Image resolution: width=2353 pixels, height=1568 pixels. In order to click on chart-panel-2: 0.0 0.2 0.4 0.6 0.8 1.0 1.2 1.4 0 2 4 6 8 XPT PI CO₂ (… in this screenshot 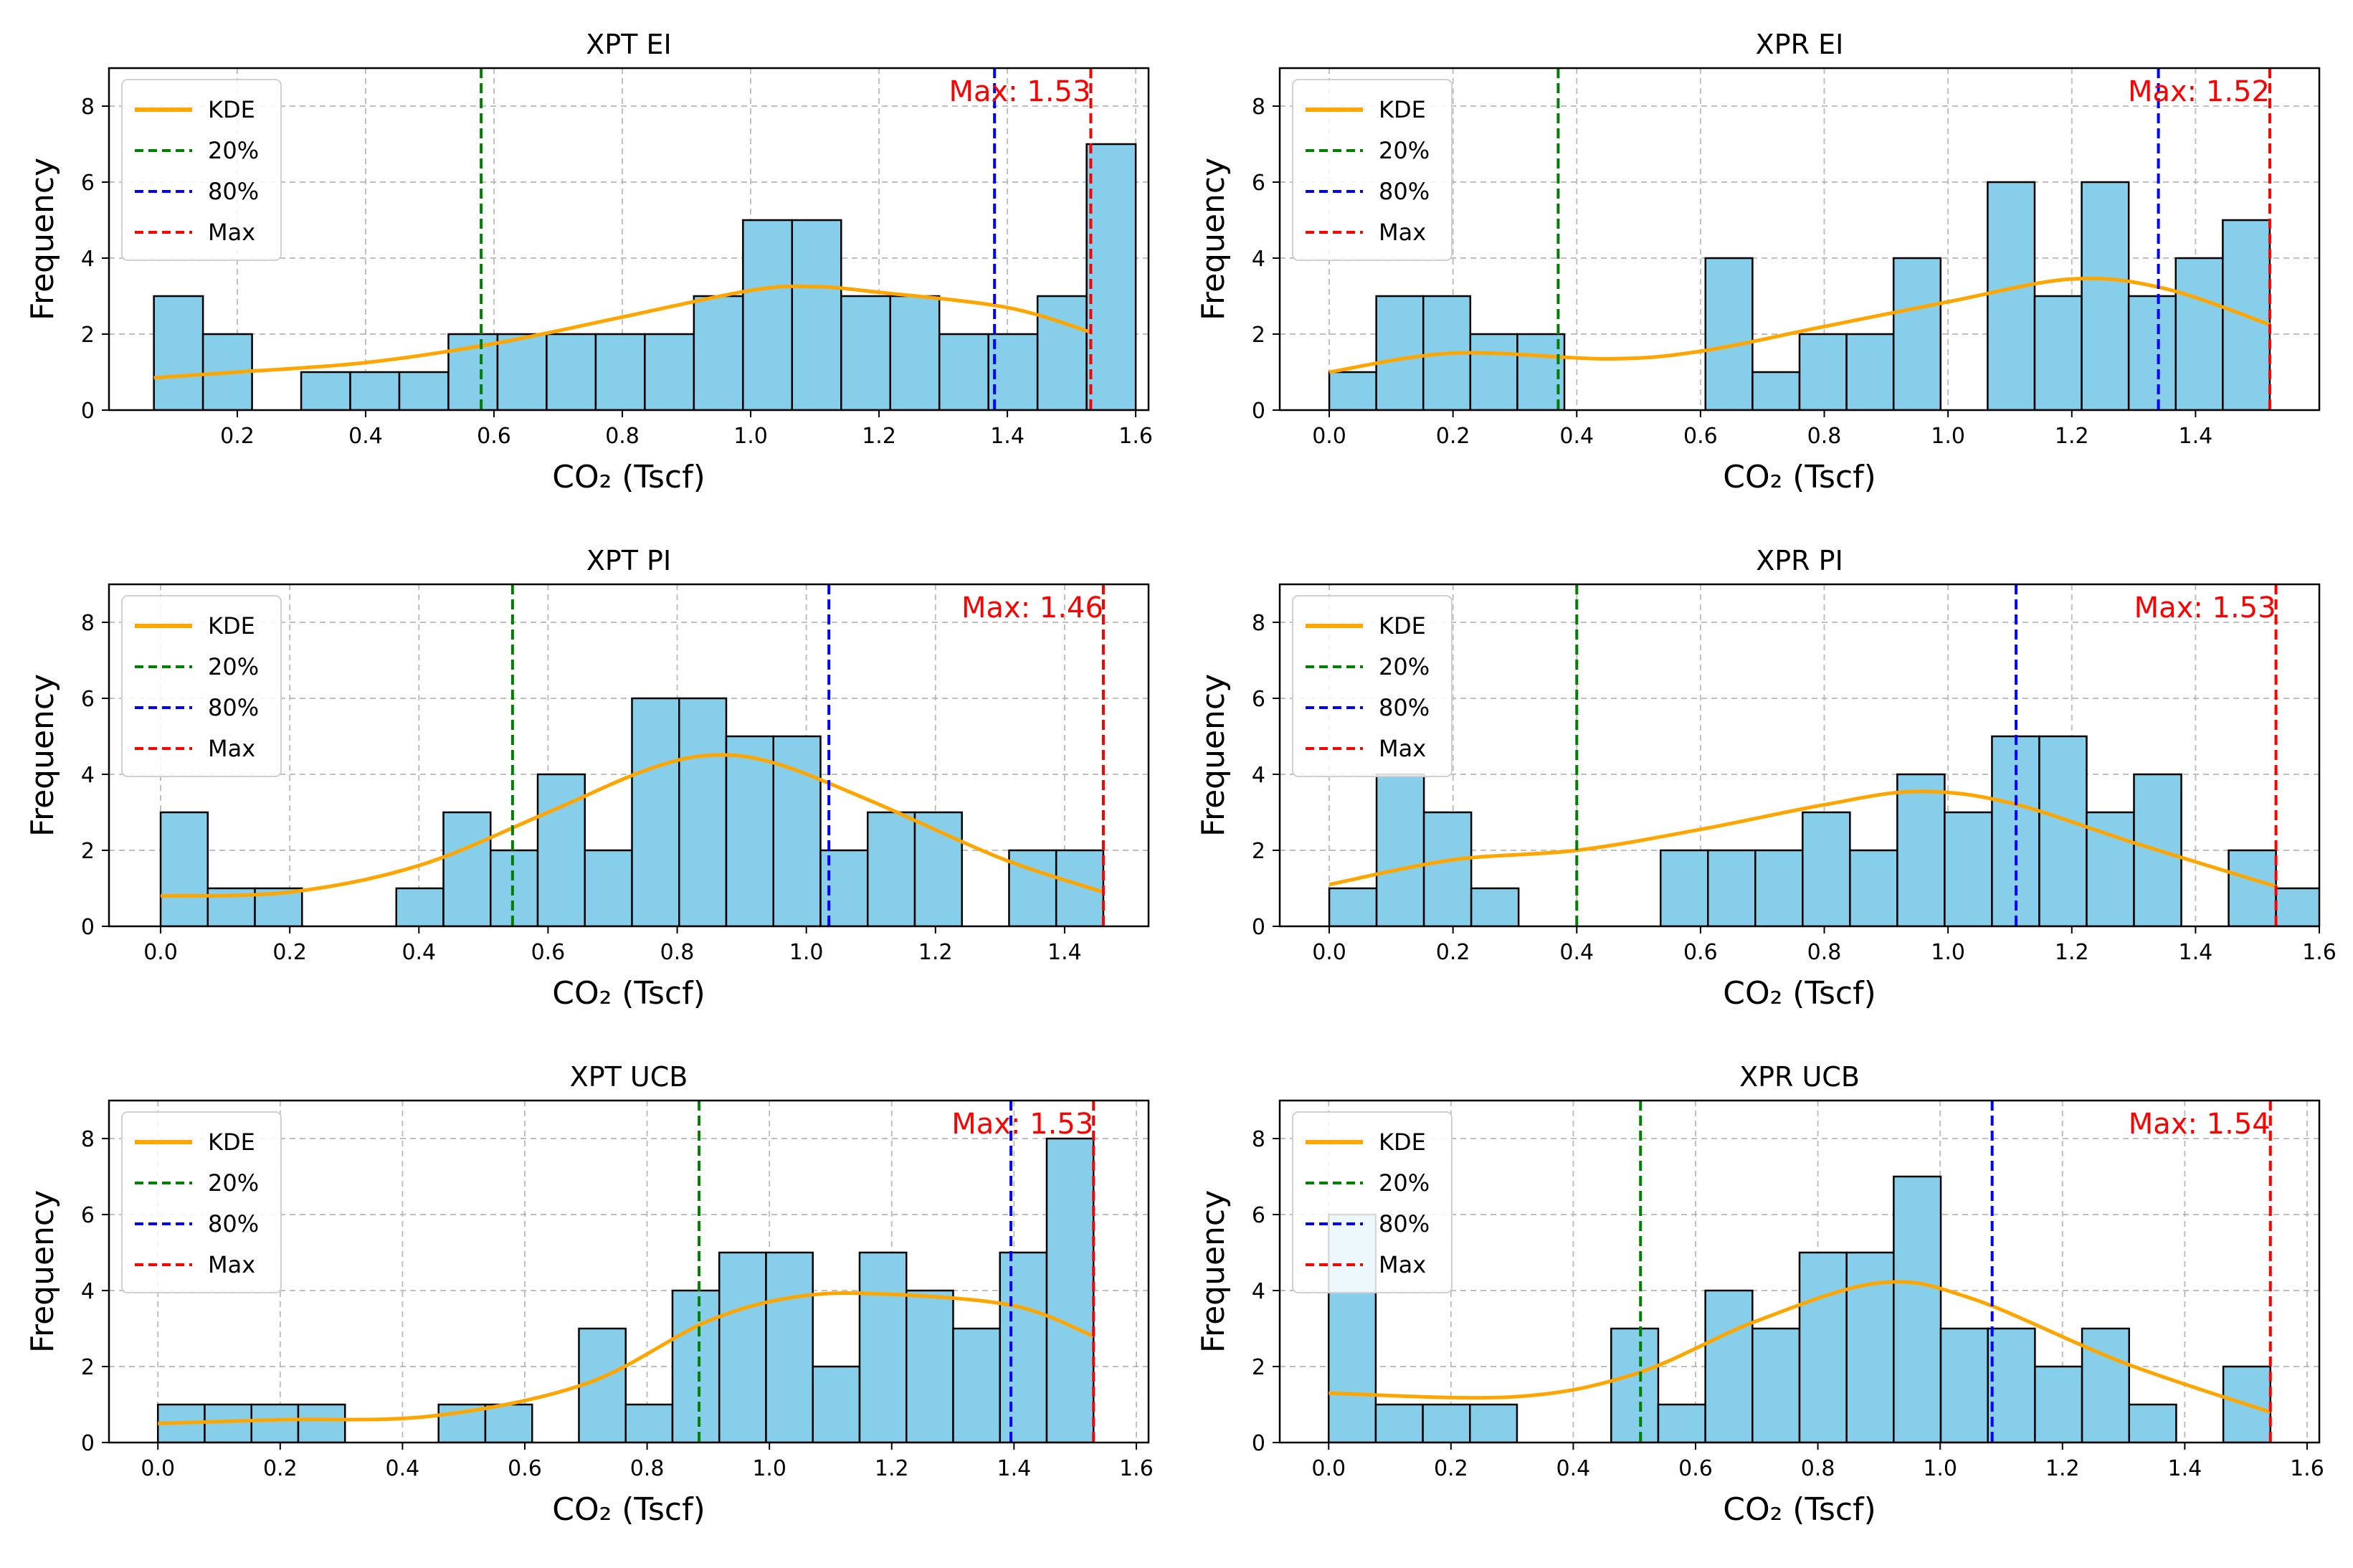, I will do `click(587, 778)`.